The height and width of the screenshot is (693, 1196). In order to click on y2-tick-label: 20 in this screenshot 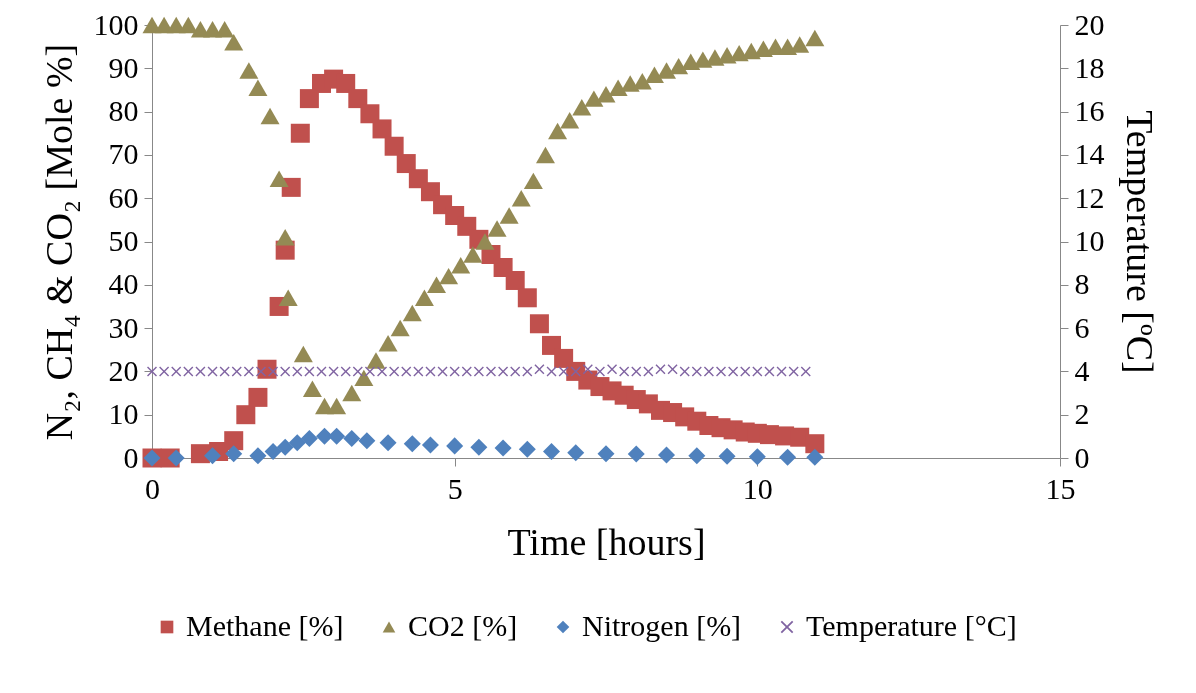, I will do `click(1089, 24)`.